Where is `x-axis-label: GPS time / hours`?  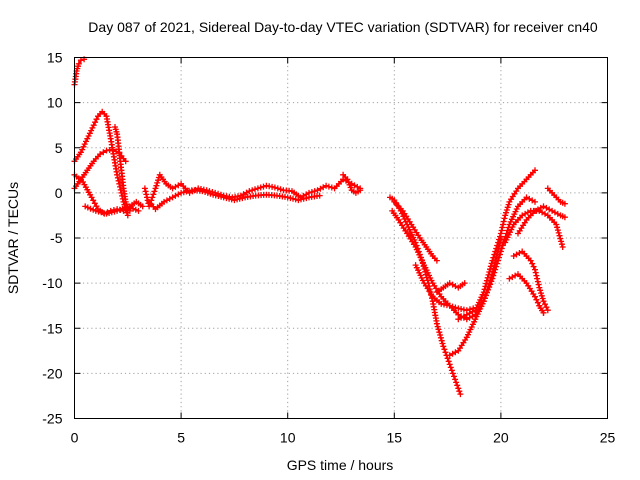 x-axis-label: GPS time / hours is located at coordinates (340, 465).